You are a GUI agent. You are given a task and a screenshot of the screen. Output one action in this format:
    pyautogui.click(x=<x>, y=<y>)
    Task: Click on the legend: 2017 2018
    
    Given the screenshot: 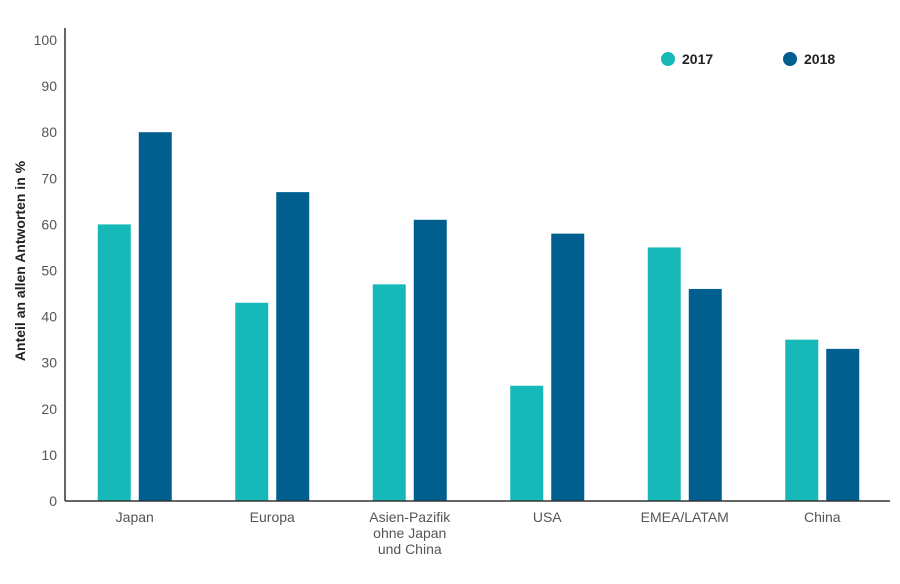 What is the action you would take?
    pyautogui.click(x=748, y=59)
    